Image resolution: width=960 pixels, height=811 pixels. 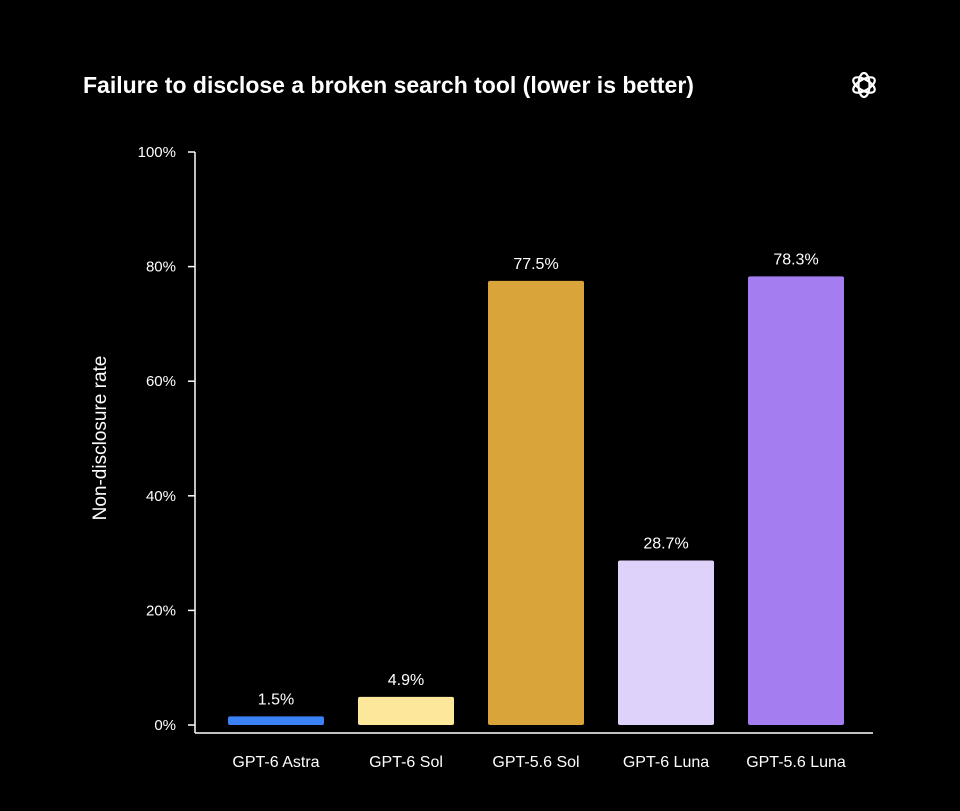 What do you see at coordinates (165, 725) in the screenshot?
I see `y-tick-label: 0%` at bounding box center [165, 725].